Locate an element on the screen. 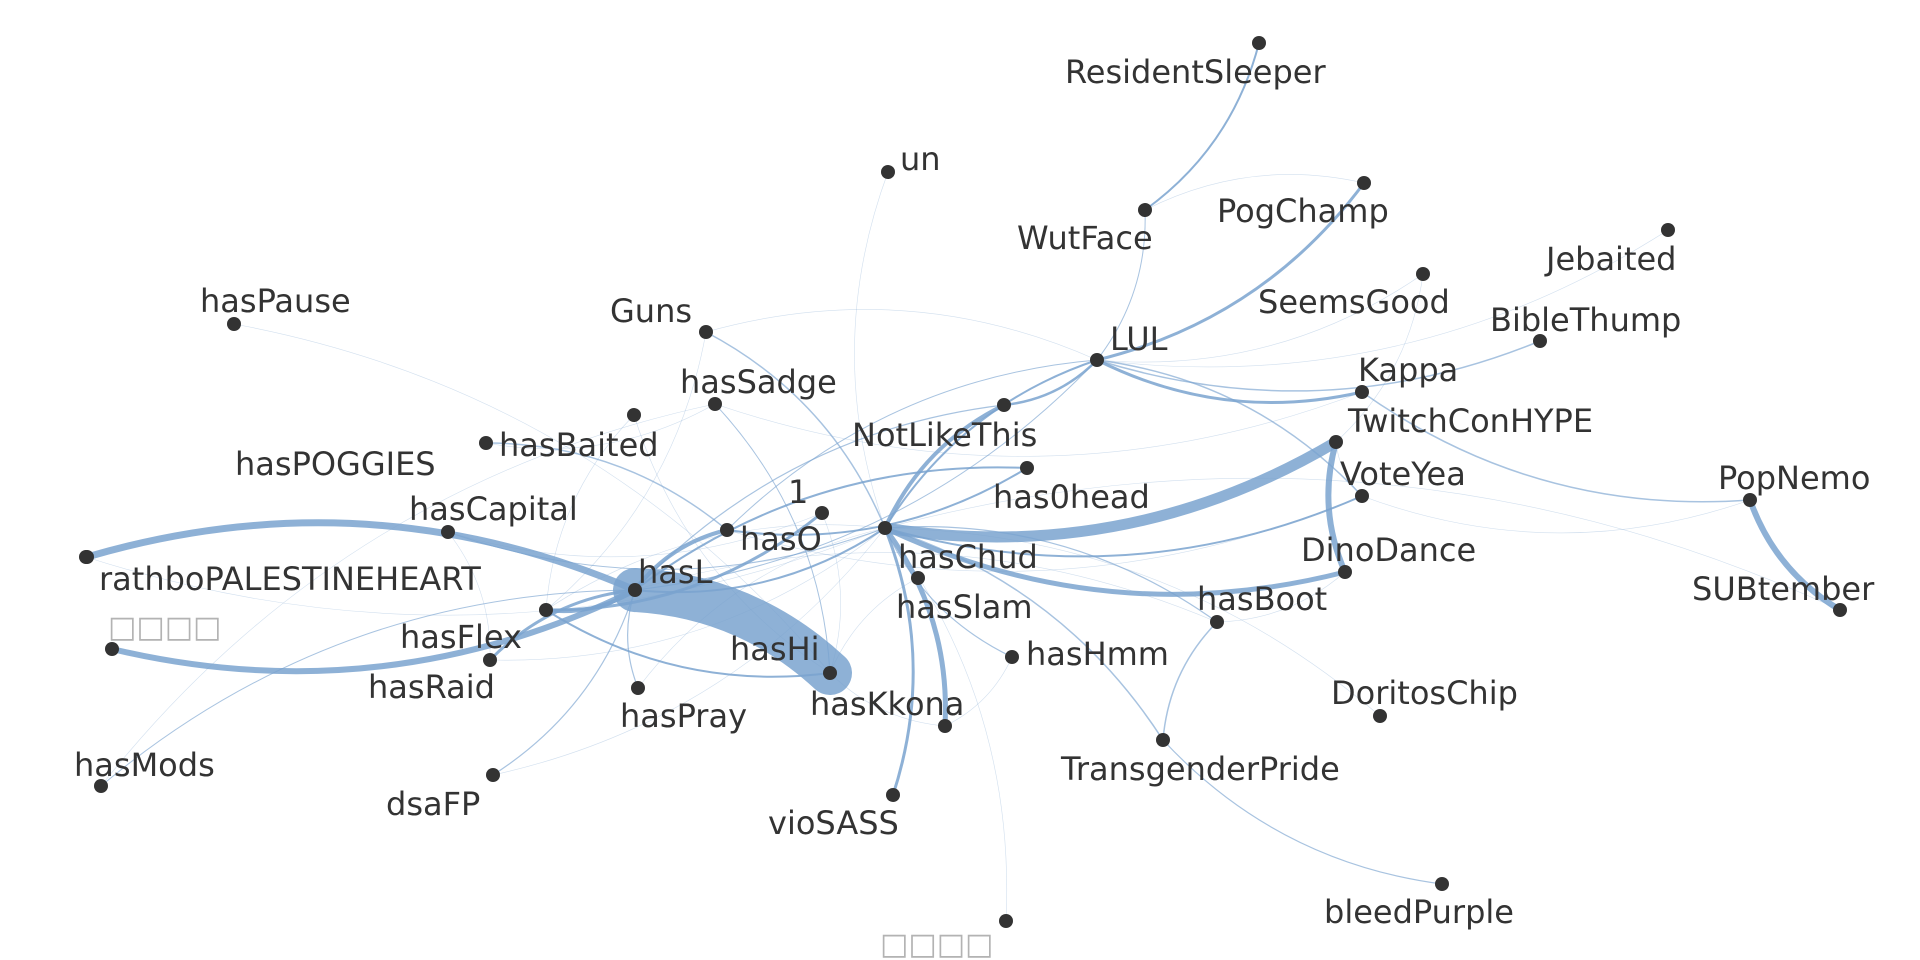 The height and width of the screenshot is (960, 1920). node-hassadge-dot is located at coordinates (715, 404).